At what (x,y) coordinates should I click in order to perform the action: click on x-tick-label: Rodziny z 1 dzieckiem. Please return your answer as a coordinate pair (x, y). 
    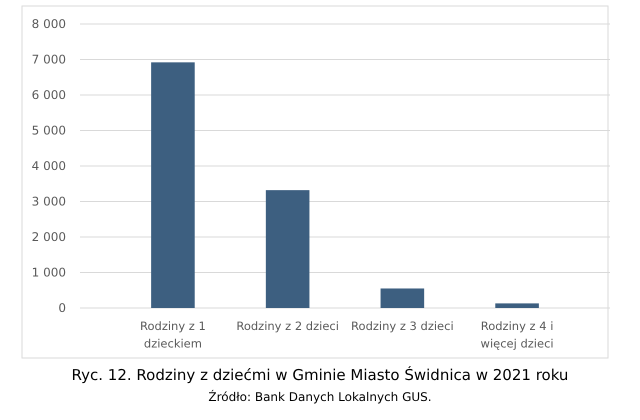
    Looking at the image, I should click on (173, 334).